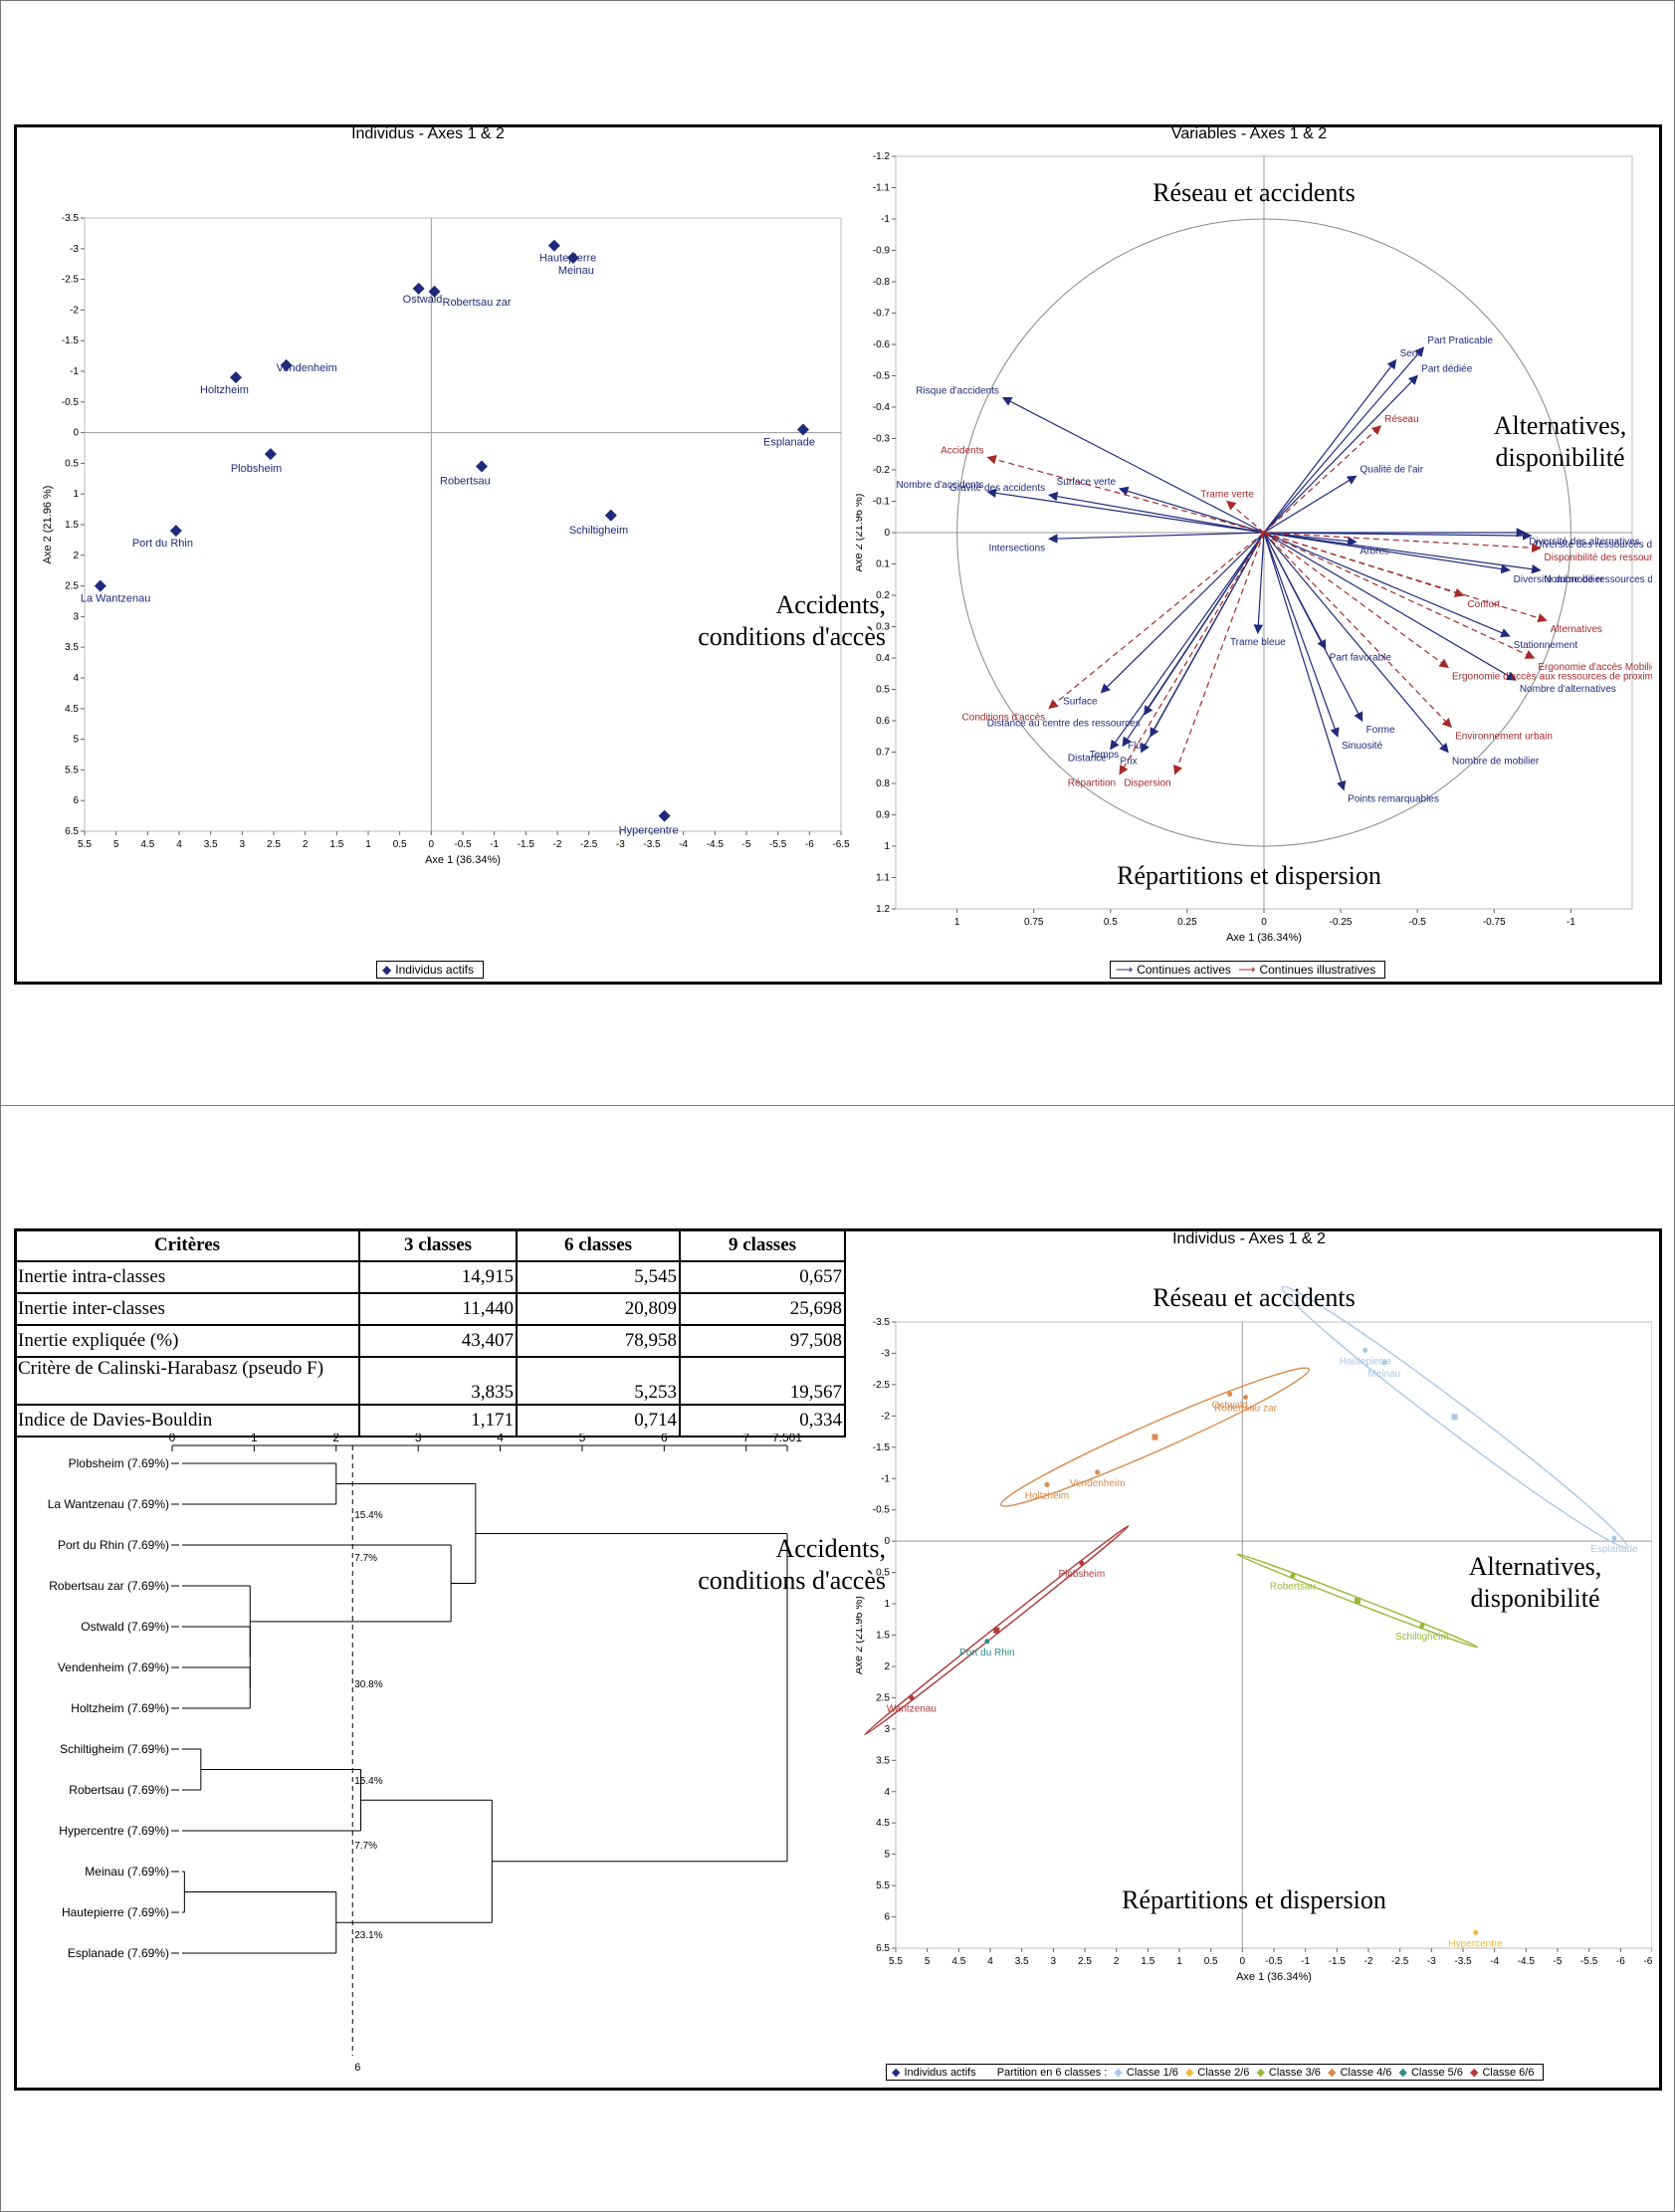 The width and height of the screenshot is (1675, 2212). Describe the element at coordinates (1249, 875) in the screenshot. I see `annot-repartitions-1: Répartitions et dispersion` at that location.